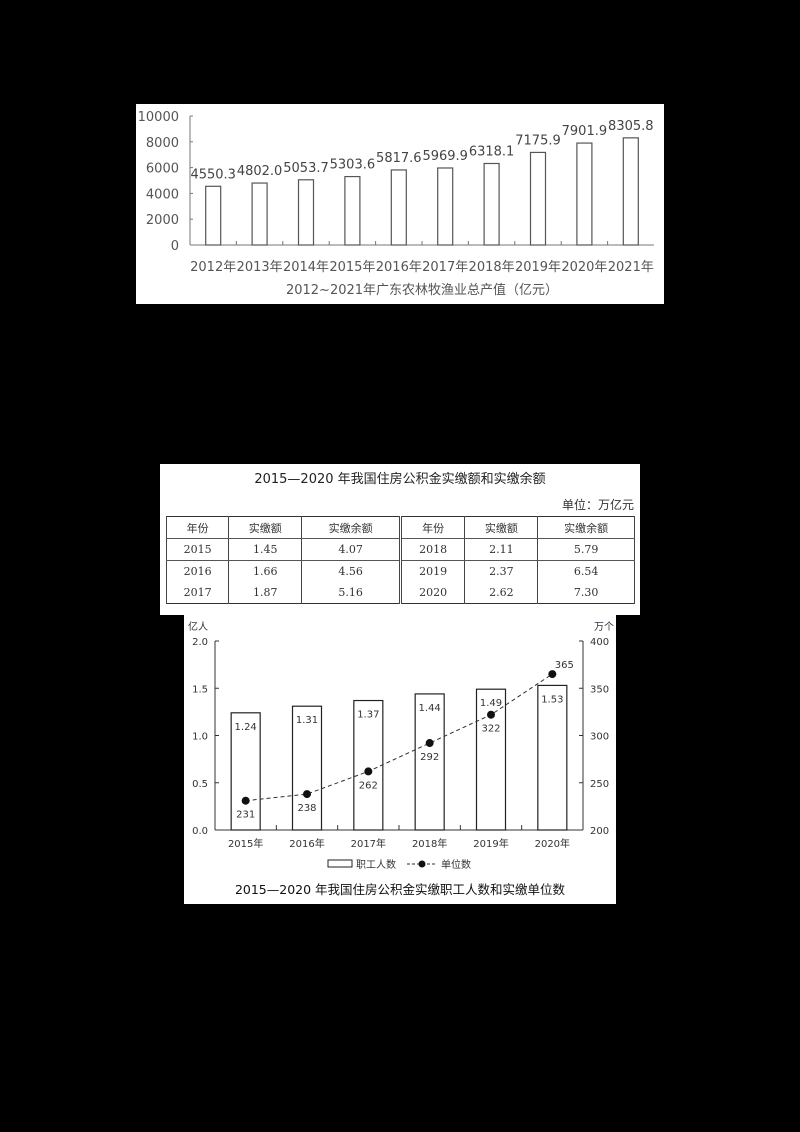 The width and height of the screenshot is (800, 1132). Describe the element at coordinates (599, 784) in the screenshot. I see `right-y-tick-label: 250` at that location.